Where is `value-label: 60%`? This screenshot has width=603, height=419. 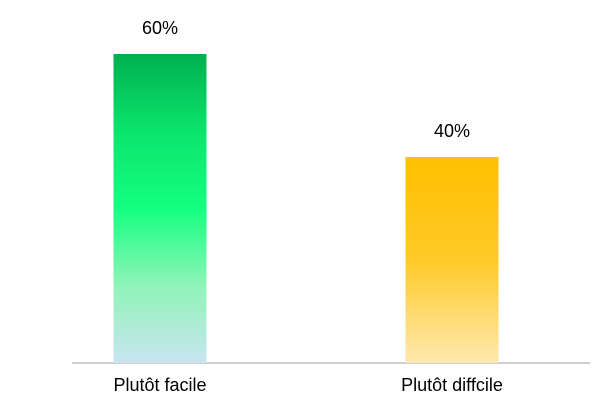 value-label: 60% is located at coordinates (160, 28).